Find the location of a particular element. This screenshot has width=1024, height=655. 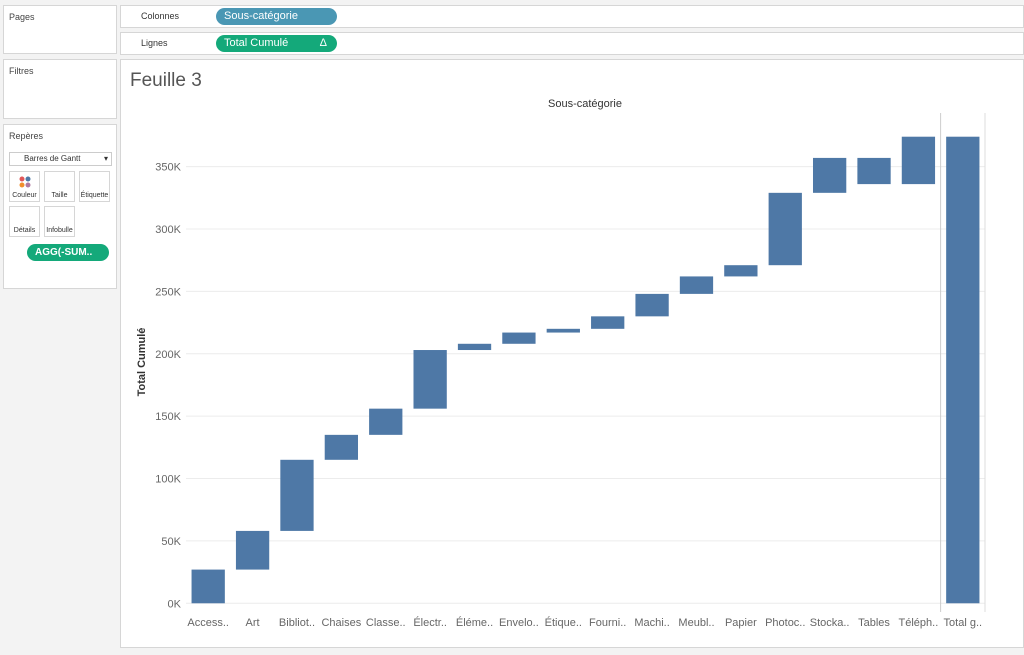

rows-pill: Total Cumulé Δ is located at coordinates (276, 43).